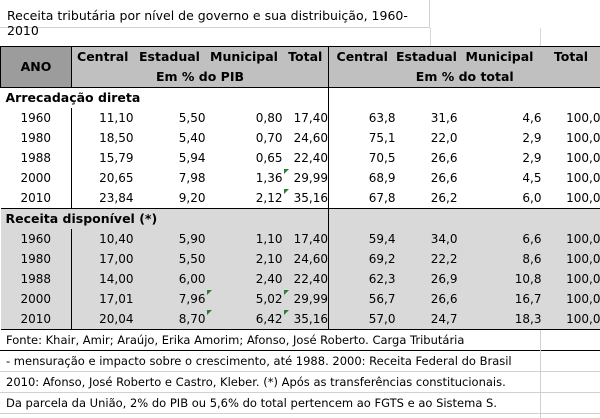  Describe the element at coordinates (362, 279) in the screenshot. I see `cell-central-share: 62,3` at that location.